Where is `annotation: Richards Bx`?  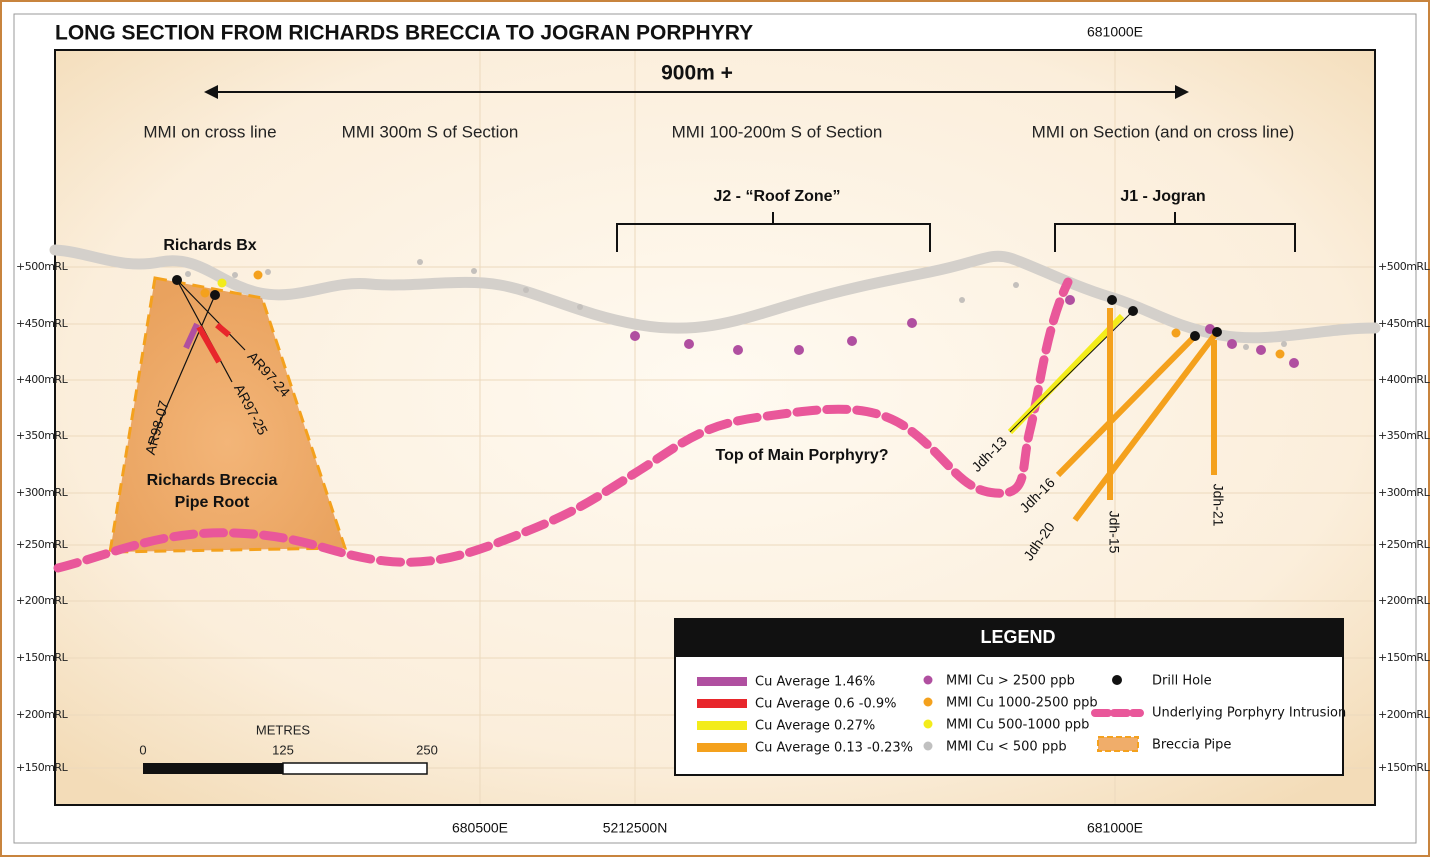
annotation: Richards Bx is located at coordinates (209, 245).